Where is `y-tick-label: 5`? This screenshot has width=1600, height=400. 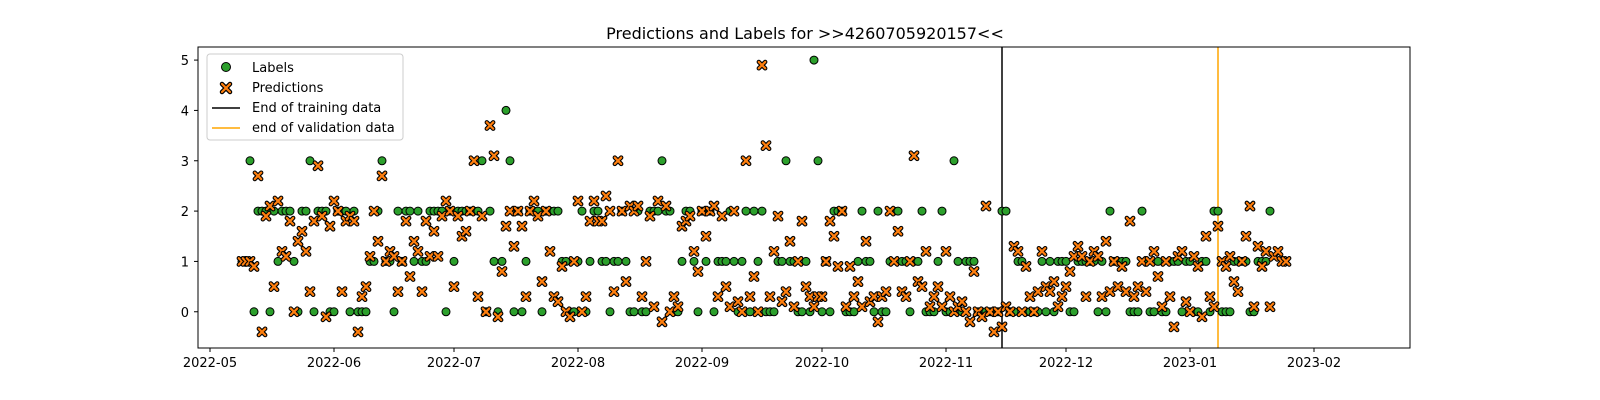
y-tick-label: 5 is located at coordinates (185, 61).